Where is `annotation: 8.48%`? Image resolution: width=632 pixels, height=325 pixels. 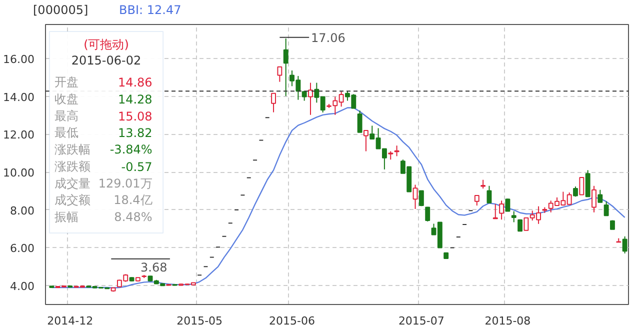 annotation: 8.48% is located at coordinates (133, 217).